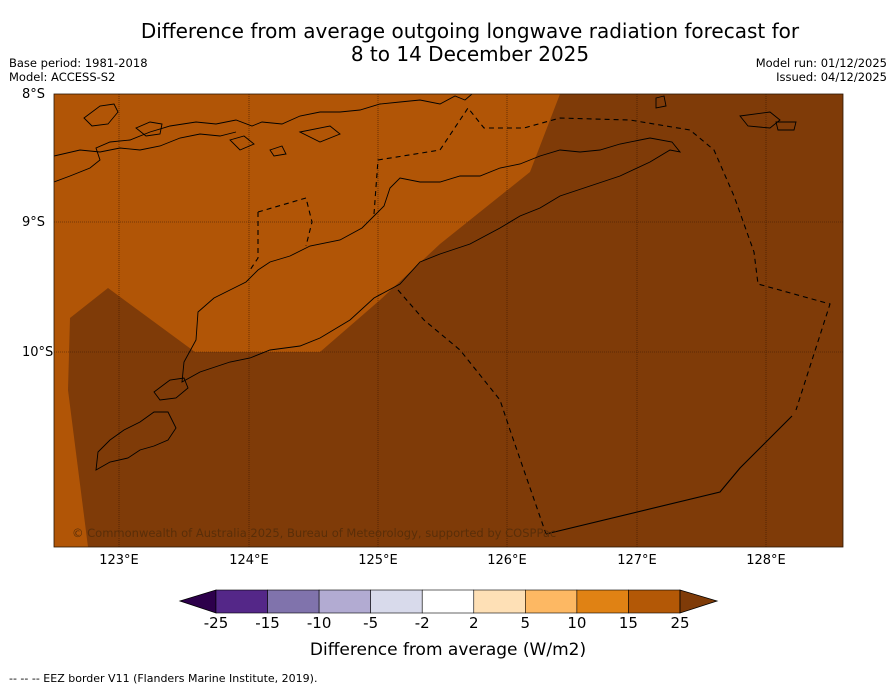 This screenshot has width=896, height=690. What do you see at coordinates (249, 560) in the screenshot?
I see `lon-label-124e: 124°E` at bounding box center [249, 560].